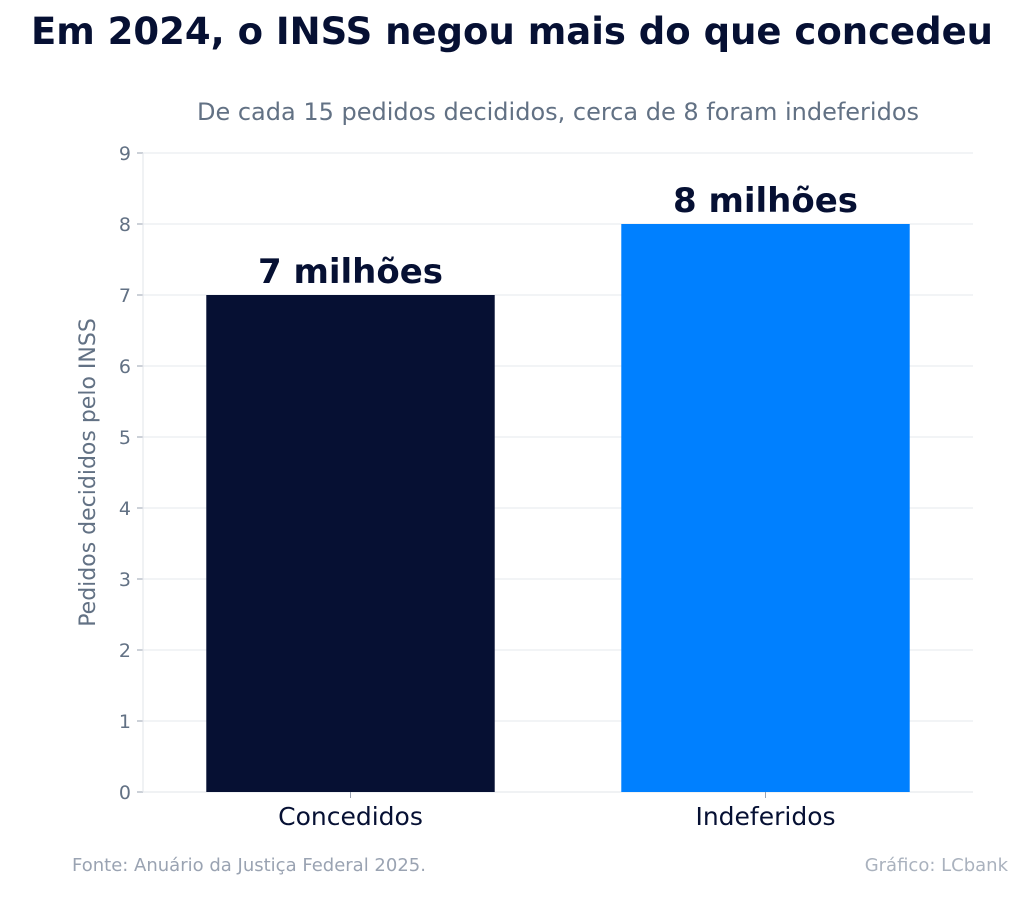 The width and height of the screenshot is (1024, 900). What do you see at coordinates (125, 154) in the screenshot?
I see `y-tick-label: 9` at bounding box center [125, 154].